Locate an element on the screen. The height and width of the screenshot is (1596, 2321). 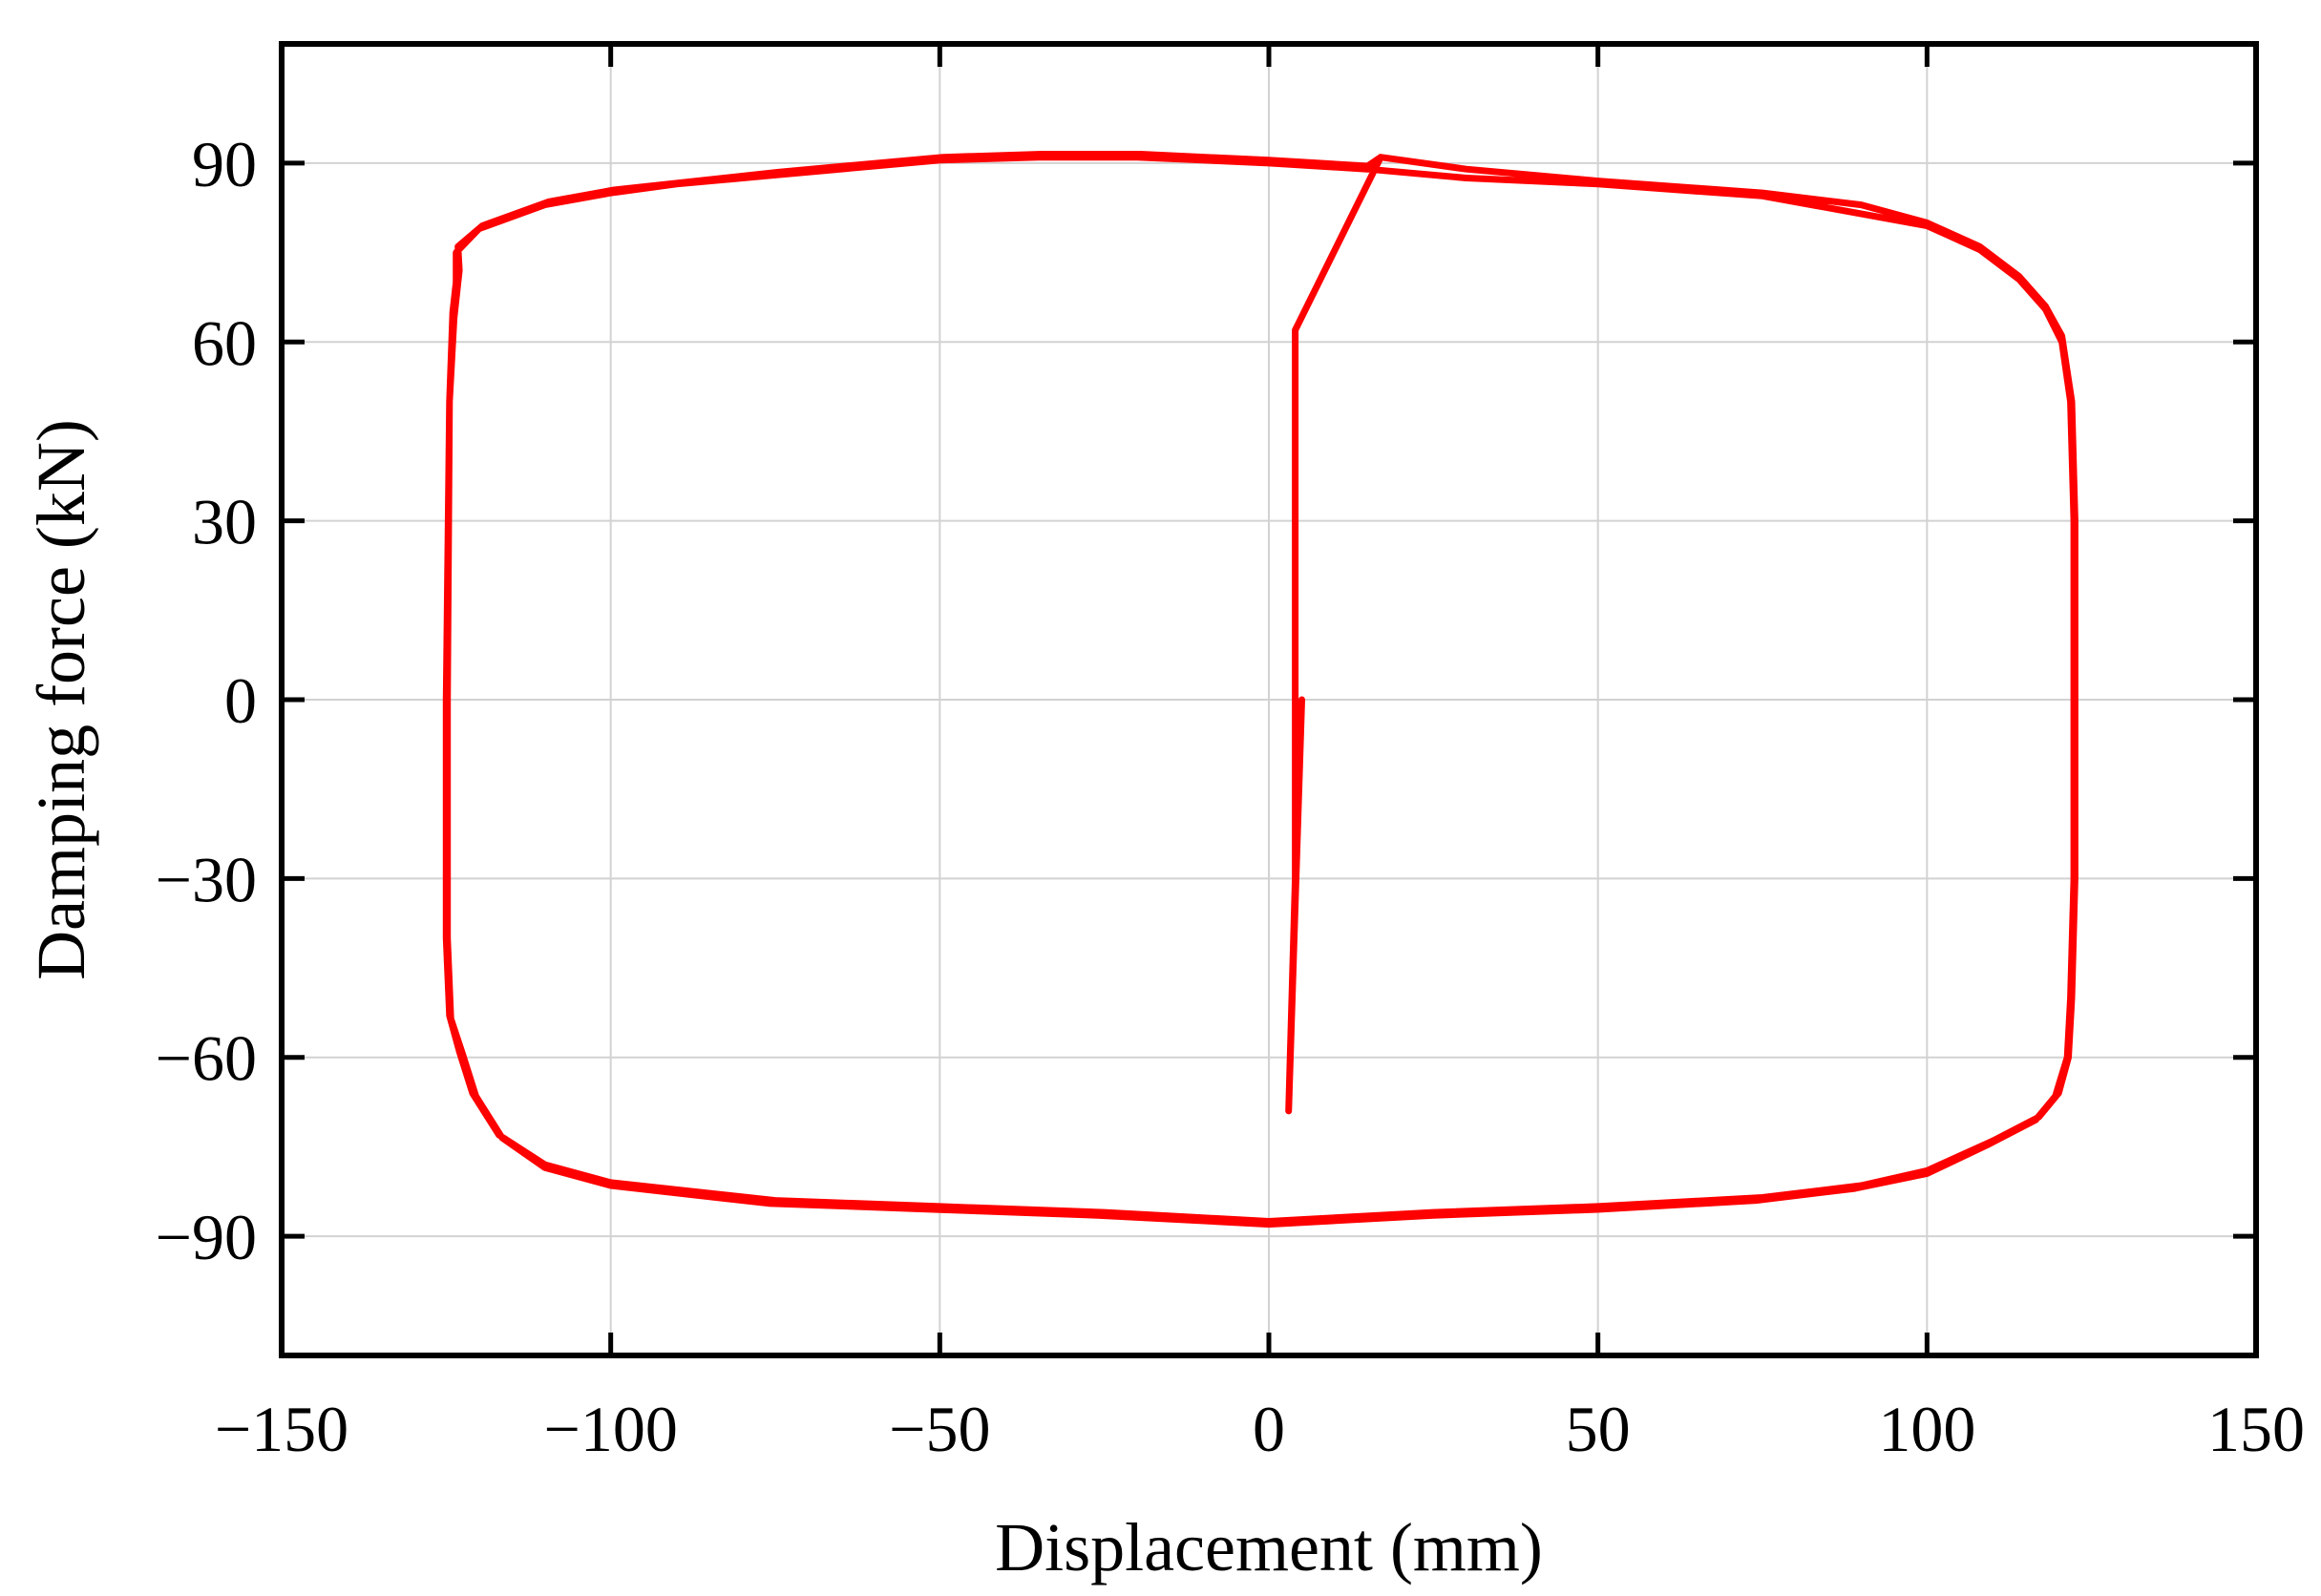
x-tick-label: −50 is located at coordinates (940, 1429).